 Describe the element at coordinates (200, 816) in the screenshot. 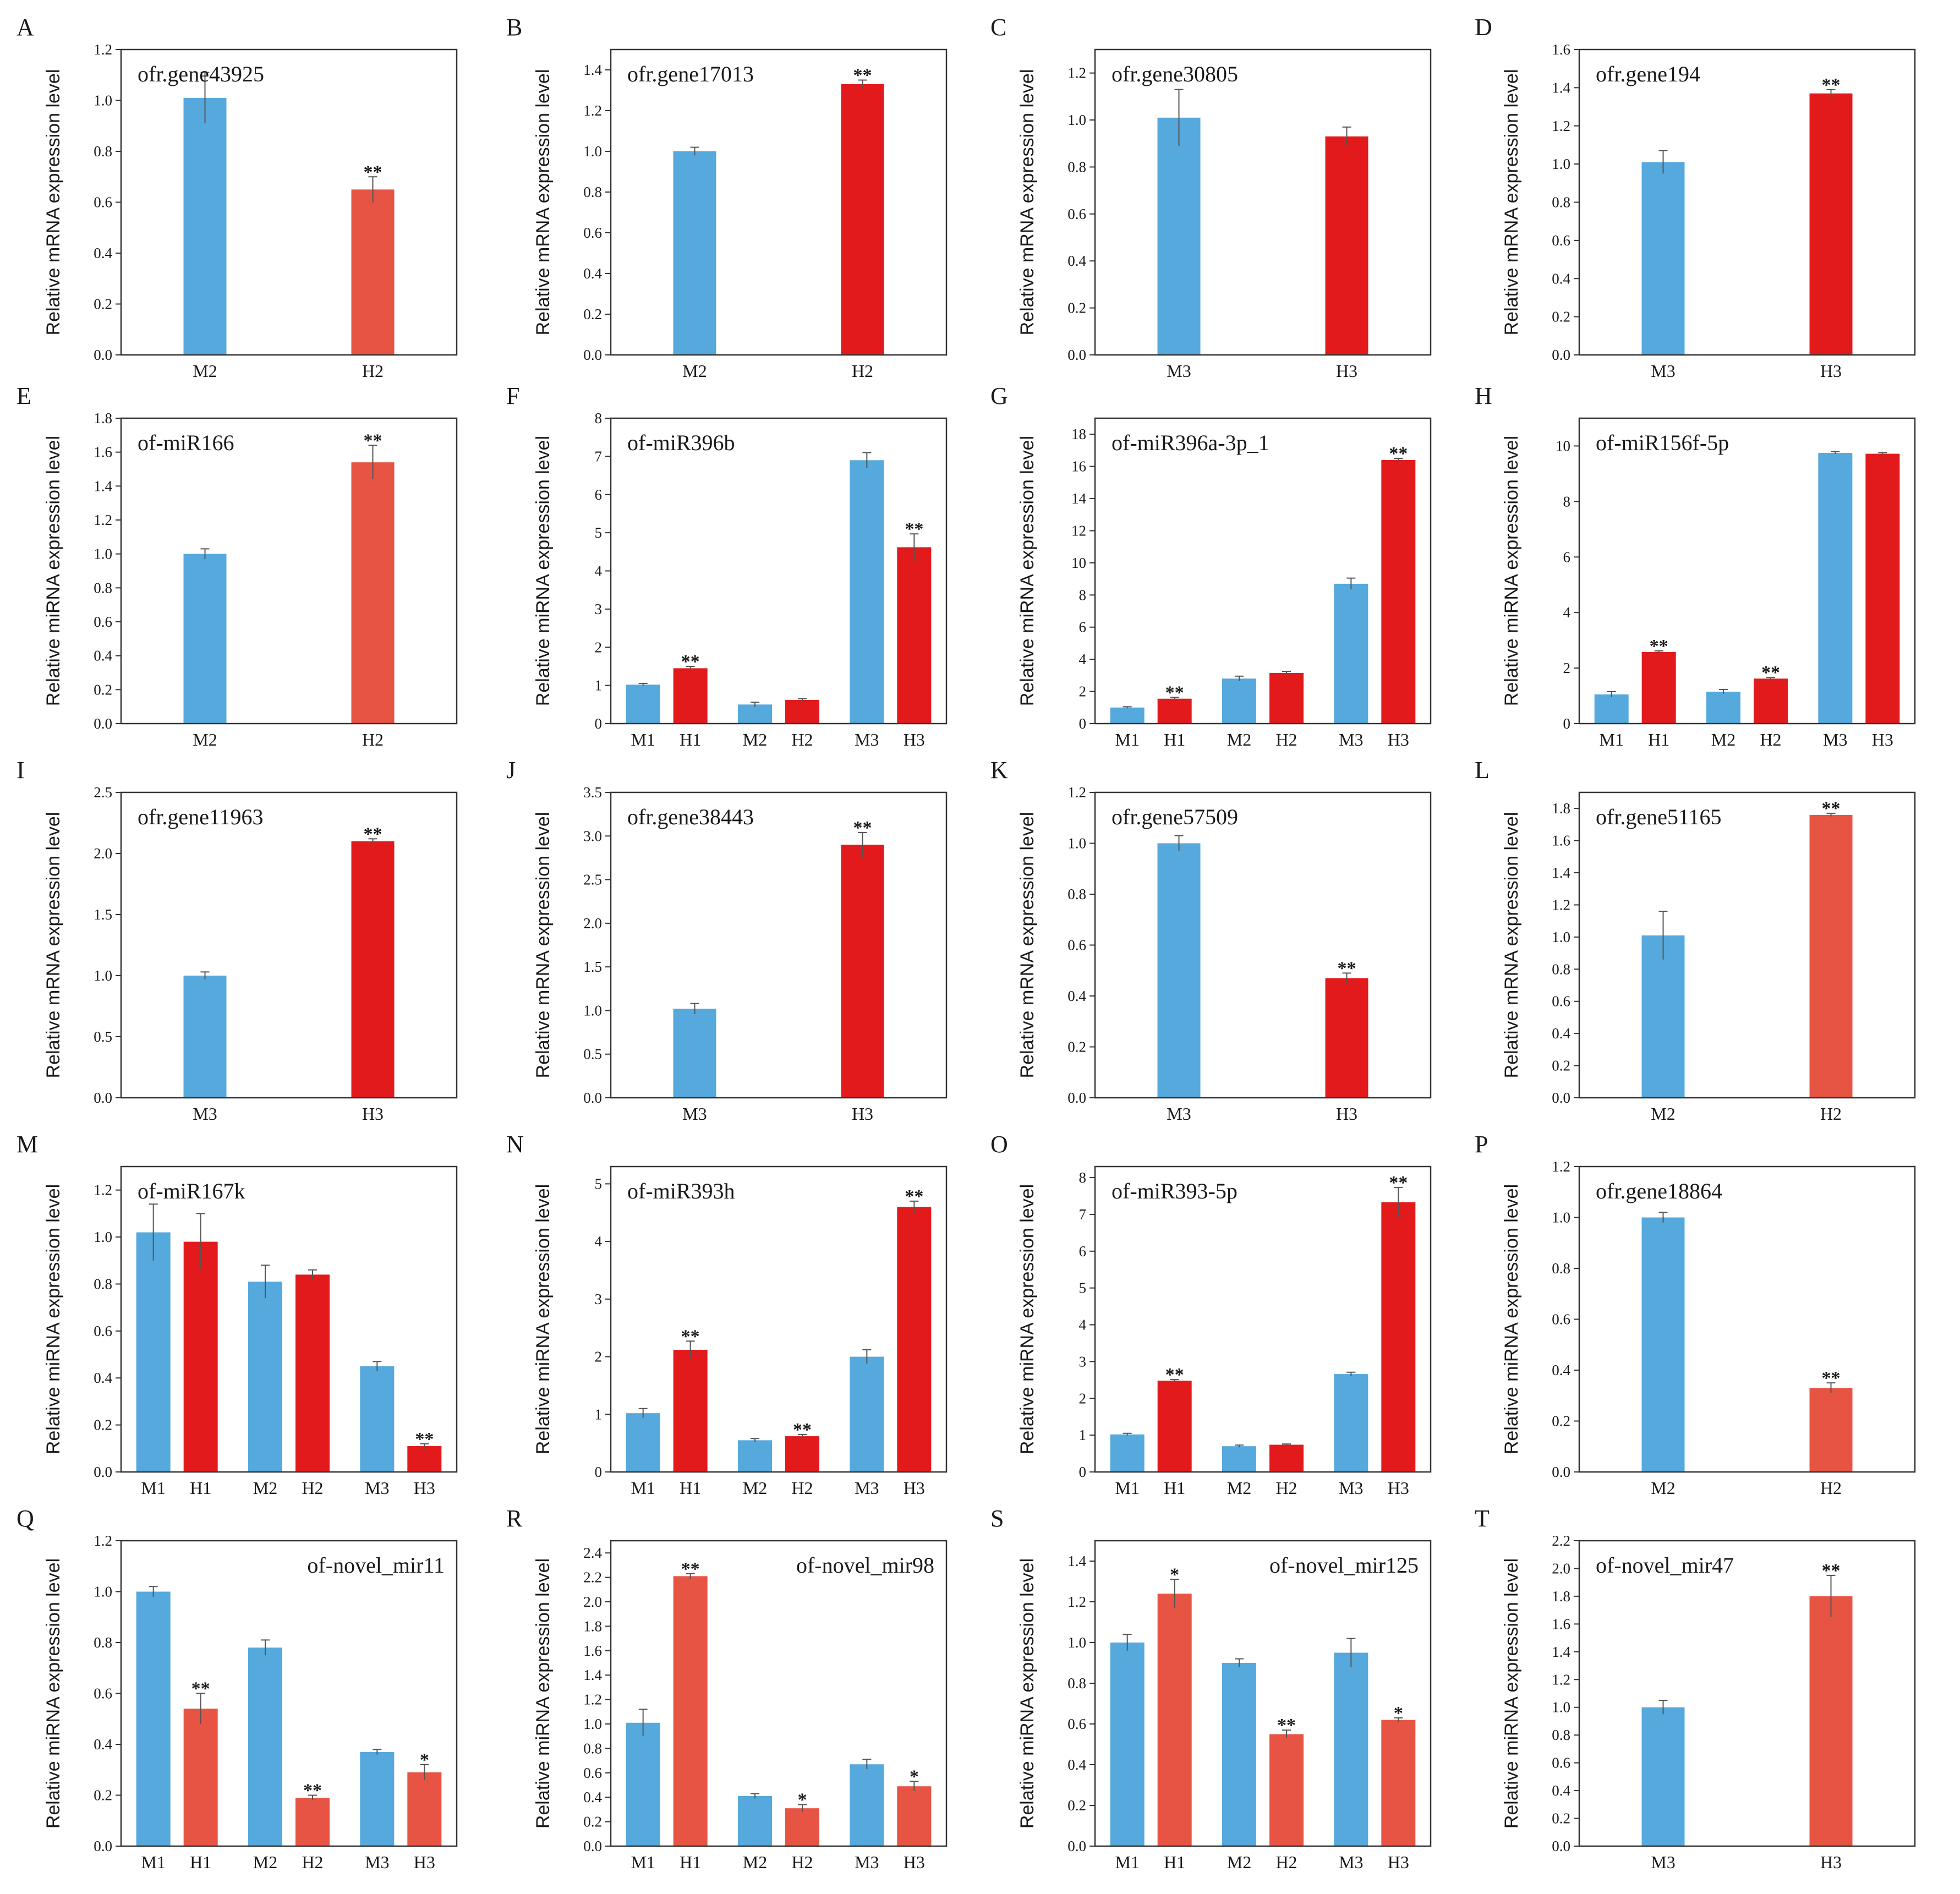

I see `chart-title: ofr.gene11963` at that location.